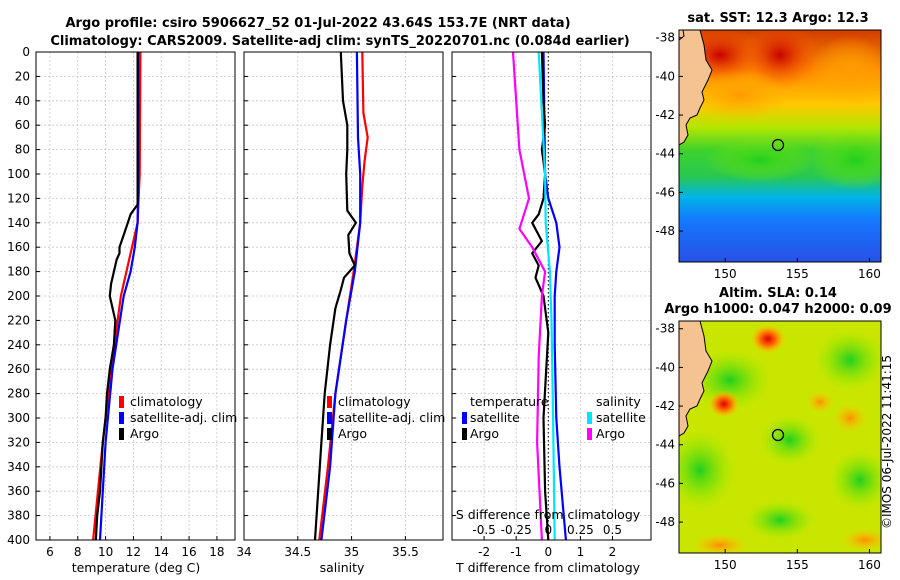 This screenshot has height=580, width=900. Describe the element at coordinates (297, 552) in the screenshot. I see `x-tick-label: 34.5` at that location.